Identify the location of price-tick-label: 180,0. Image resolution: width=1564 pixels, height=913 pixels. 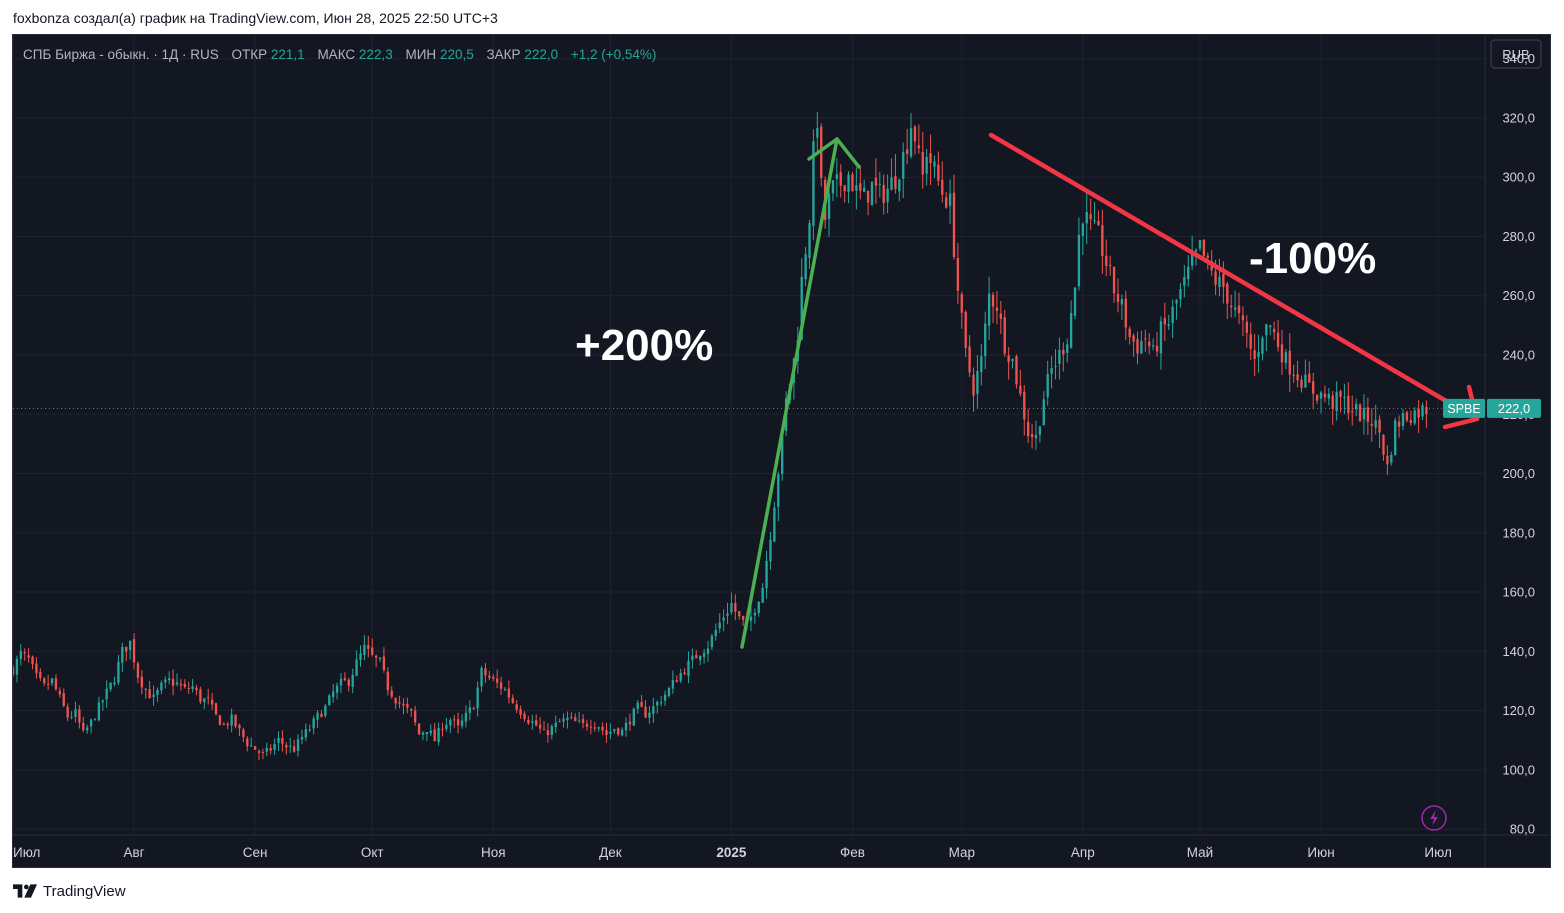
(1518, 532).